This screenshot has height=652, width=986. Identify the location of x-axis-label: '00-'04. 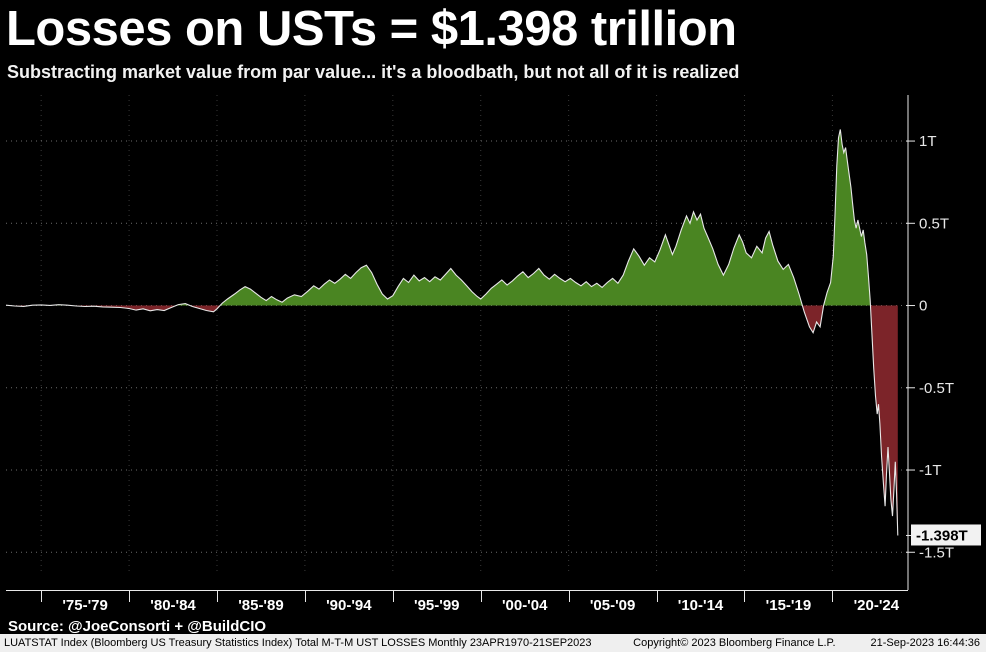
(524, 605).